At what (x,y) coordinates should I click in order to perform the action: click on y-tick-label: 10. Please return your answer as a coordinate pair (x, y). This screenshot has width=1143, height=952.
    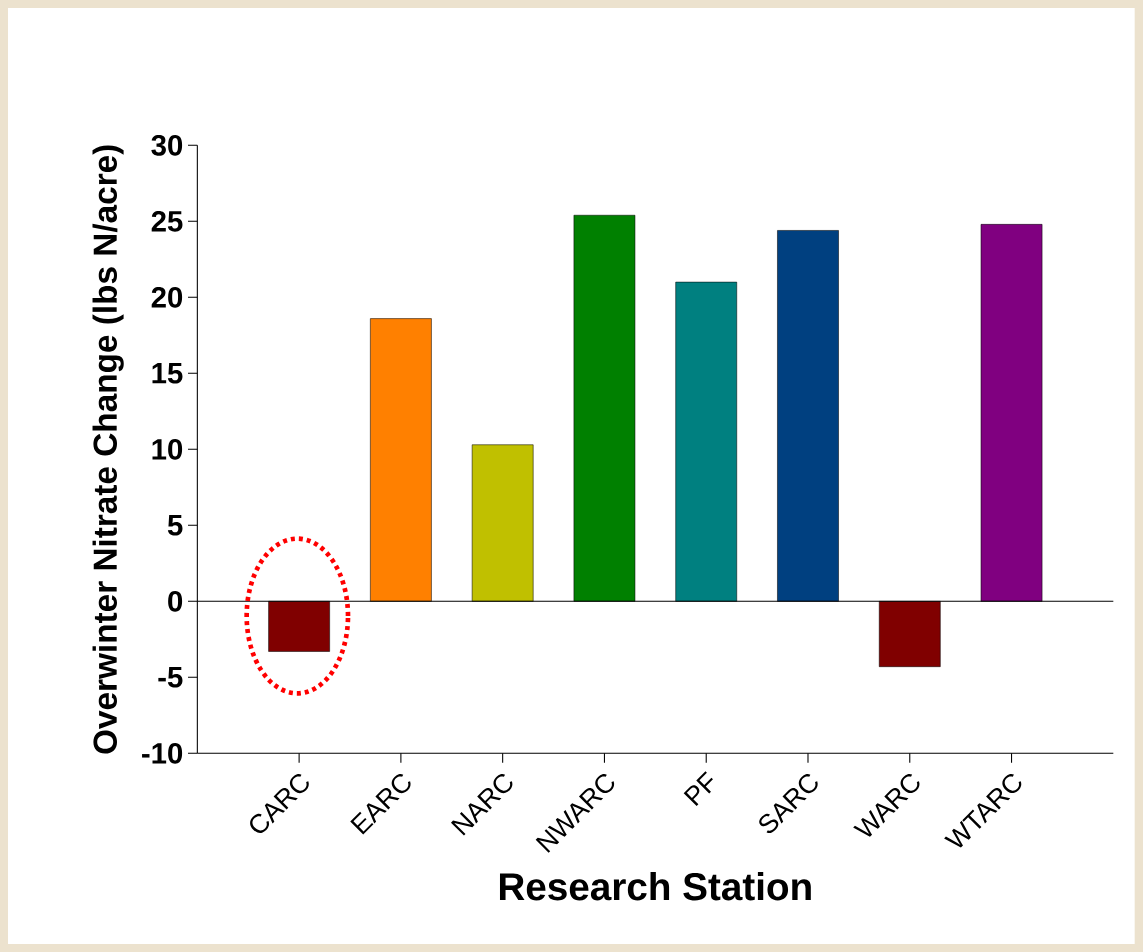
    Looking at the image, I should click on (167, 449).